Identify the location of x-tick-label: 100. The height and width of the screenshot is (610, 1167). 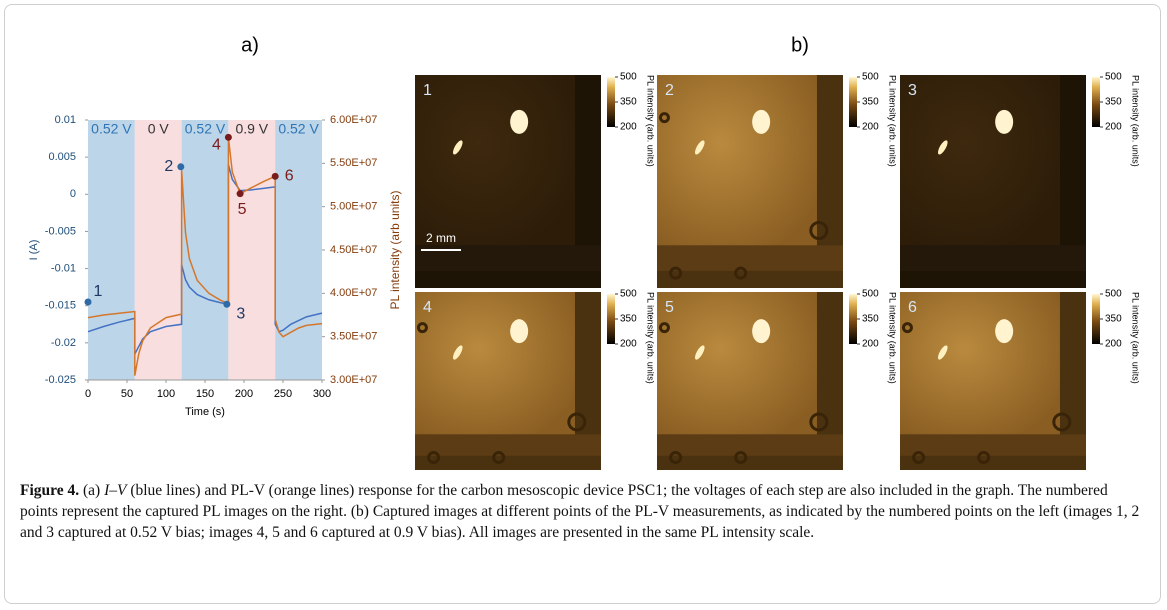
(166, 394).